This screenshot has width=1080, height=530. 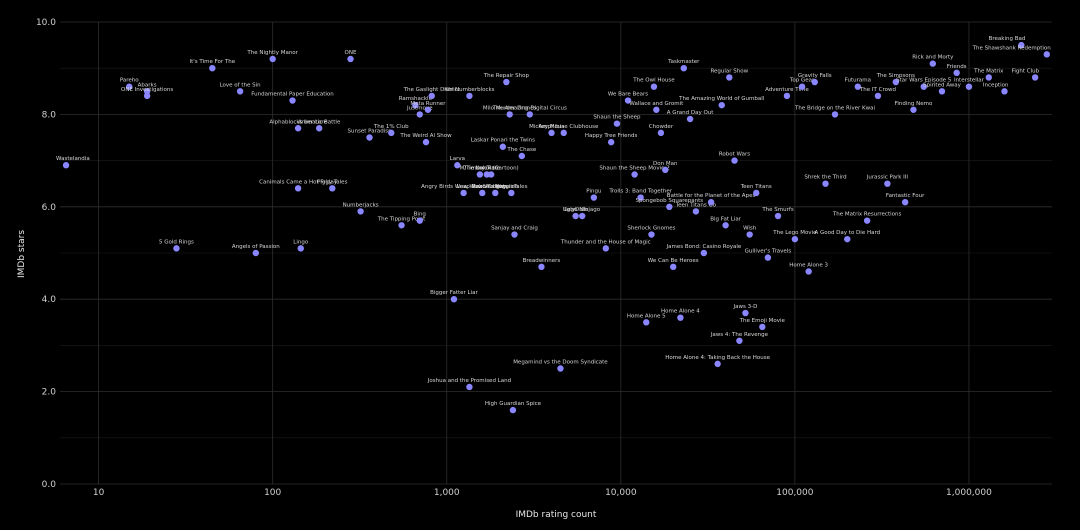 What do you see at coordinates (49, 485) in the screenshot?
I see `y-tick-label: 0.0` at bounding box center [49, 485].